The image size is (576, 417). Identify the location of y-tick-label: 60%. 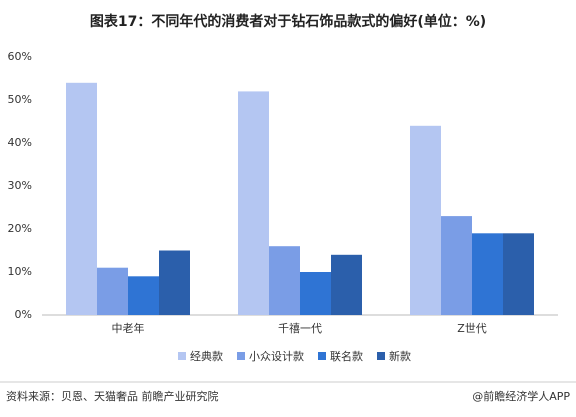
(20, 56).